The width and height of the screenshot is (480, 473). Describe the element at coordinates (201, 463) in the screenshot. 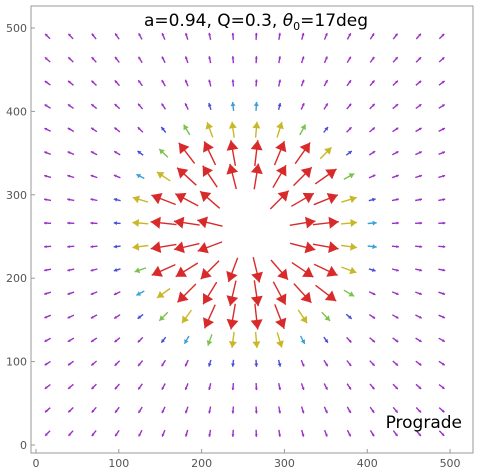

I see `x-tick-label: 200` at that location.